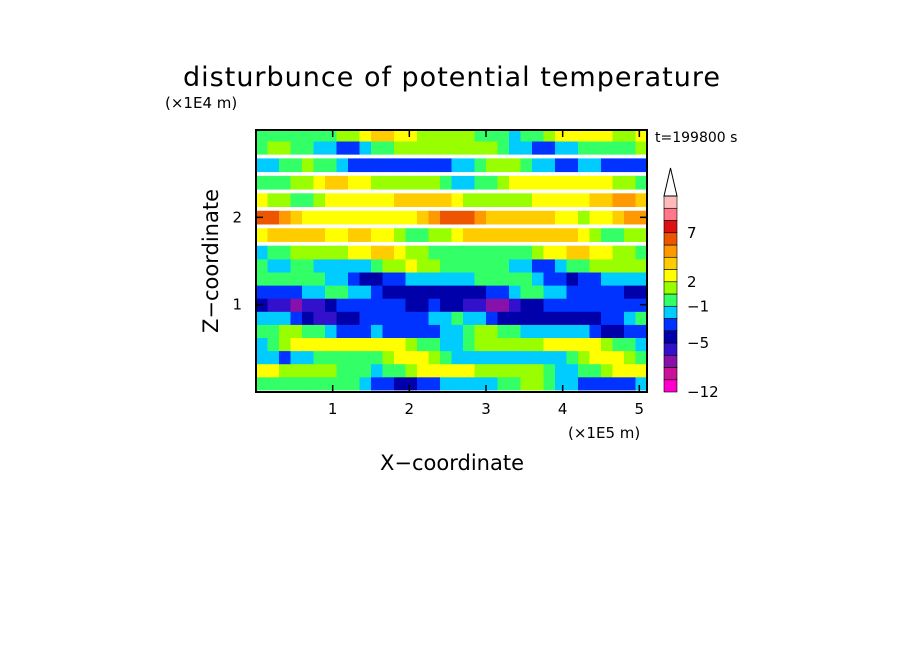 The image size is (904, 654). What do you see at coordinates (640, 409) in the screenshot?
I see `x-tick-label: 5` at bounding box center [640, 409].